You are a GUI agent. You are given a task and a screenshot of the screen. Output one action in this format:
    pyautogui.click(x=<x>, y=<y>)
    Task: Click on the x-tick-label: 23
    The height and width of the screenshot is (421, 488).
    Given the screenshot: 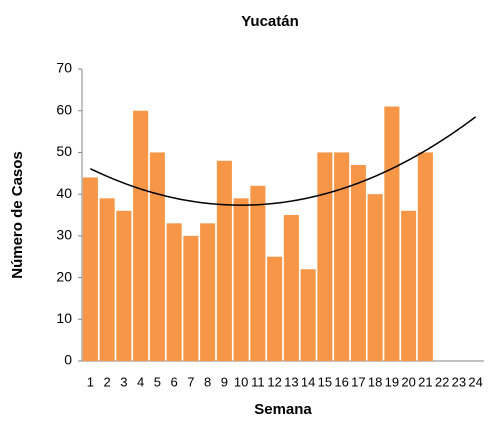 What is the action you would take?
    pyautogui.click(x=459, y=381)
    